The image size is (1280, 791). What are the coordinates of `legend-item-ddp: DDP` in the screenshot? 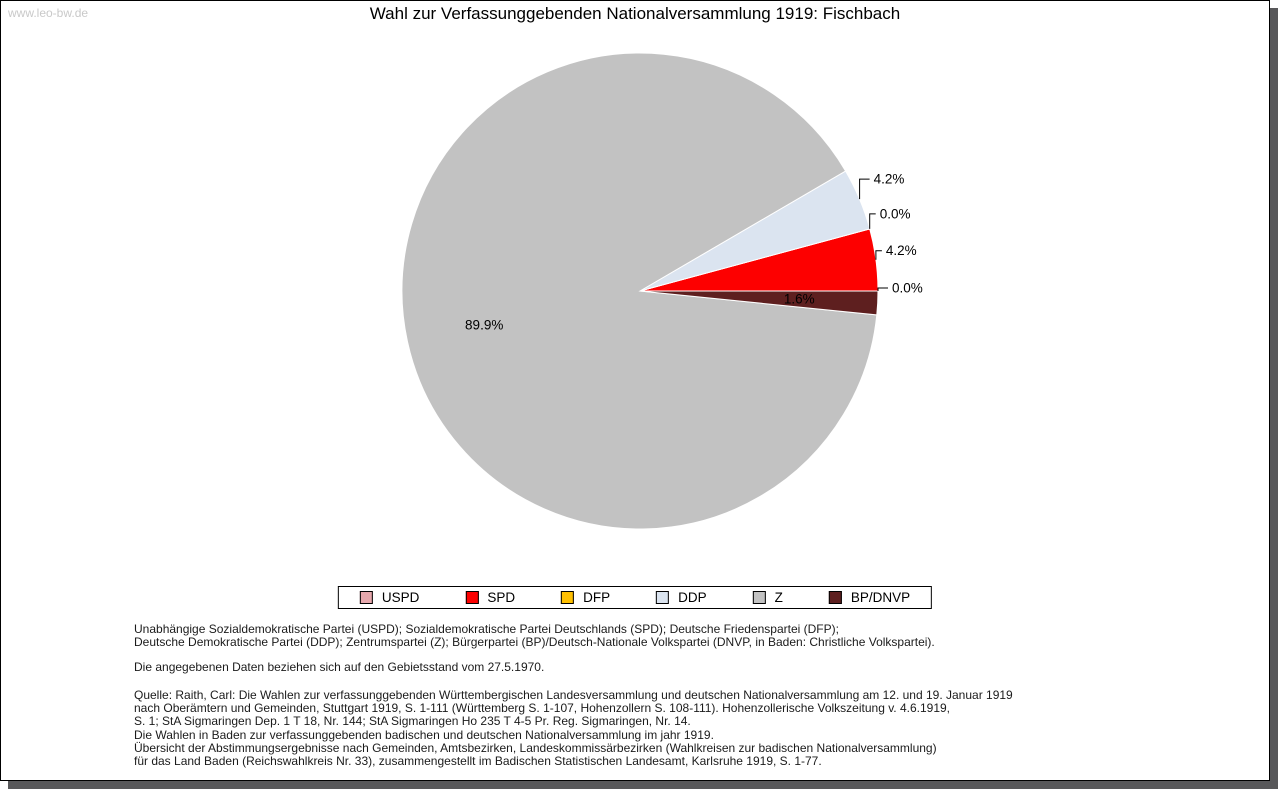 It's located at (681, 597).